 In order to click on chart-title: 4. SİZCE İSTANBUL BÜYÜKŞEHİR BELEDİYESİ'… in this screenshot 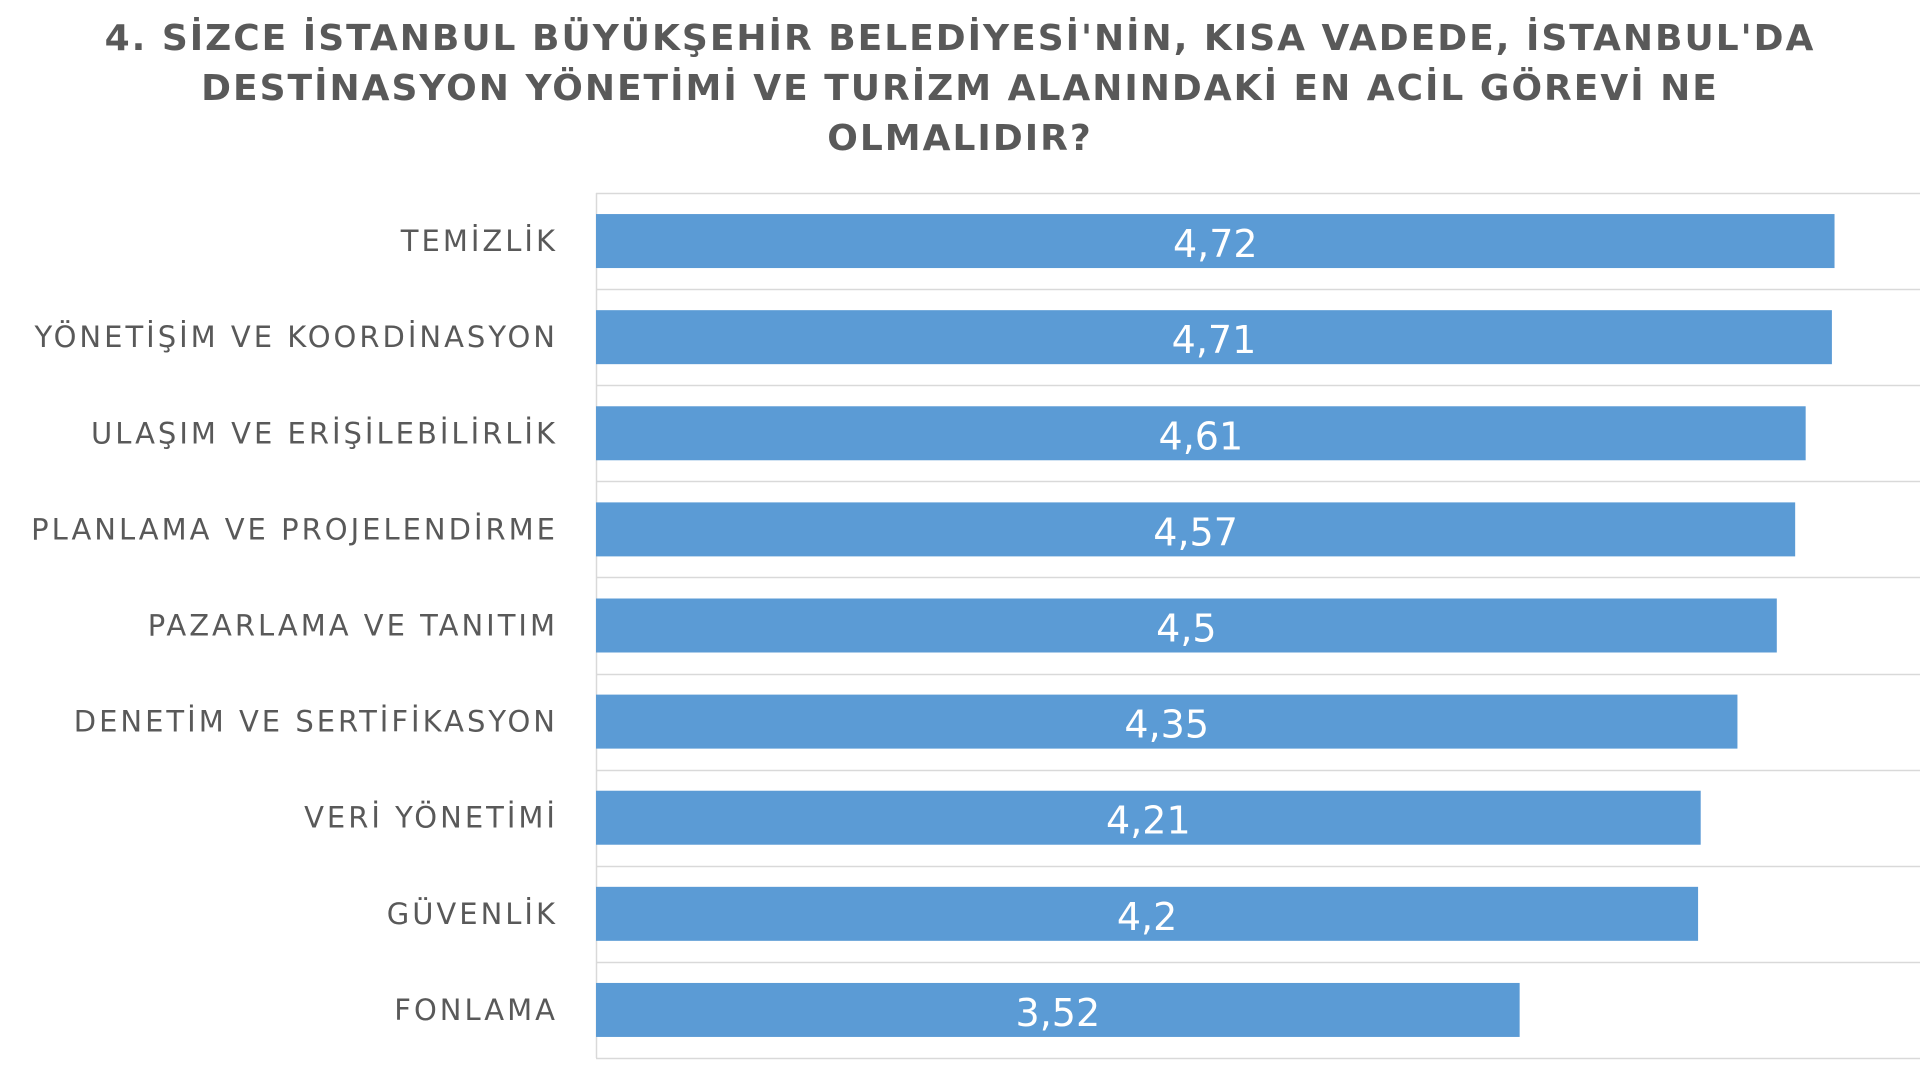, I will do `click(960, 89)`.